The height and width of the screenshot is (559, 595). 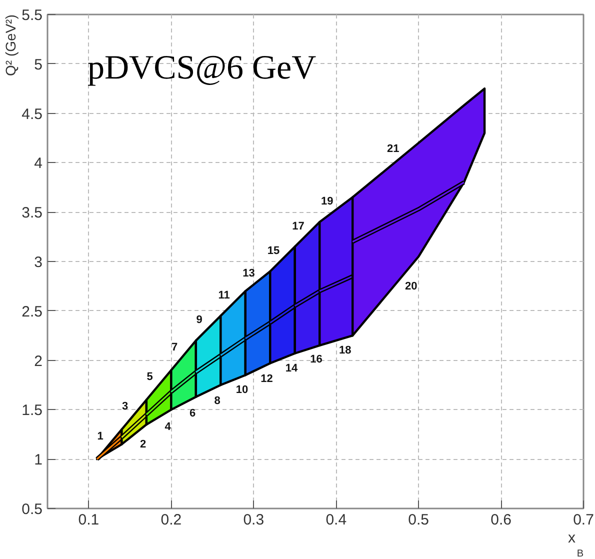 What do you see at coordinates (583, 520) in the screenshot?
I see `x-tick-label: 0.7` at bounding box center [583, 520].